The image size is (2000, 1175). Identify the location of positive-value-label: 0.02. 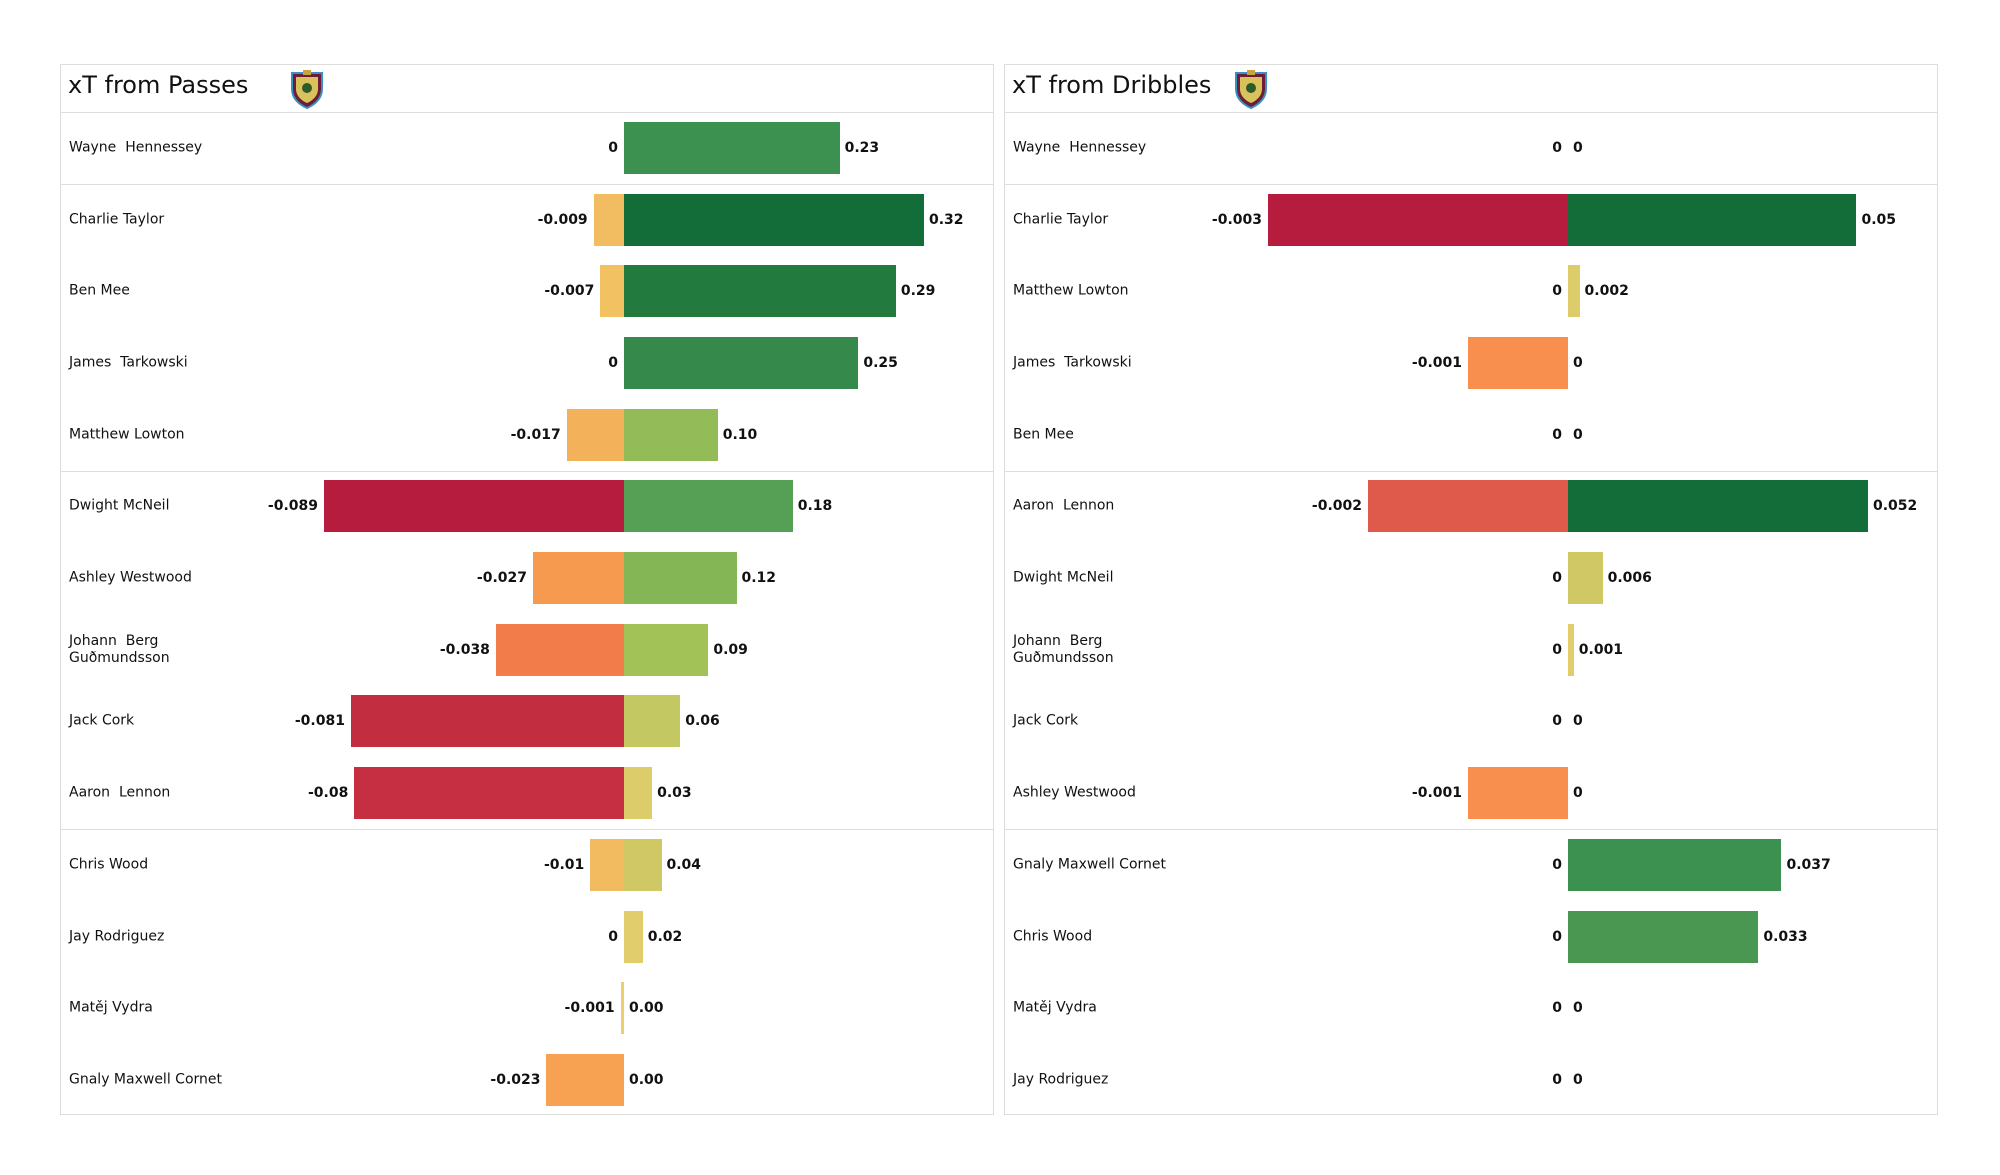
(665, 936).